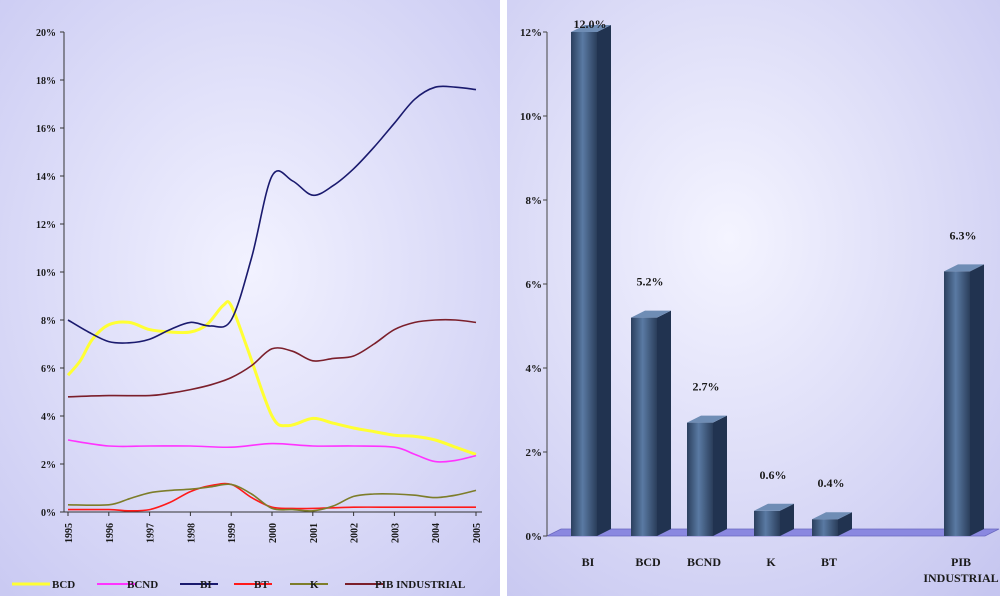 The height and width of the screenshot is (596, 1000). I want to click on x-category-label: BCD, so click(648, 562).